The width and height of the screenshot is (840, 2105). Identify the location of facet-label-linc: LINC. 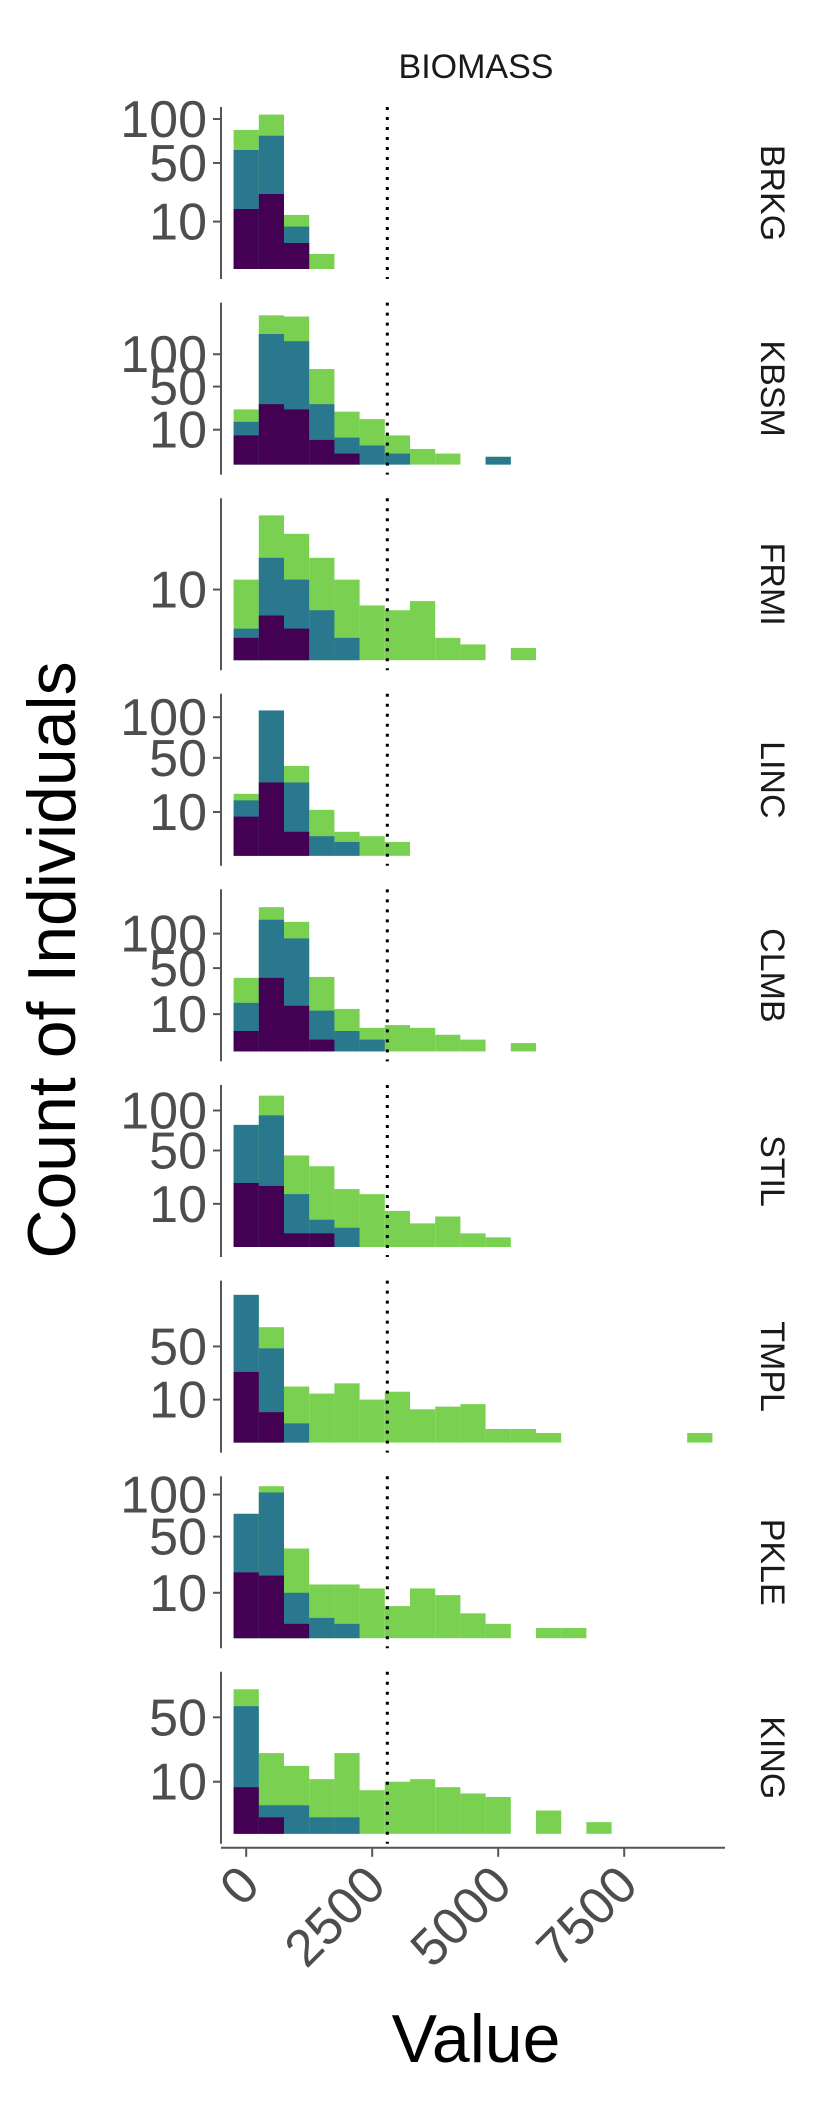
(772, 779).